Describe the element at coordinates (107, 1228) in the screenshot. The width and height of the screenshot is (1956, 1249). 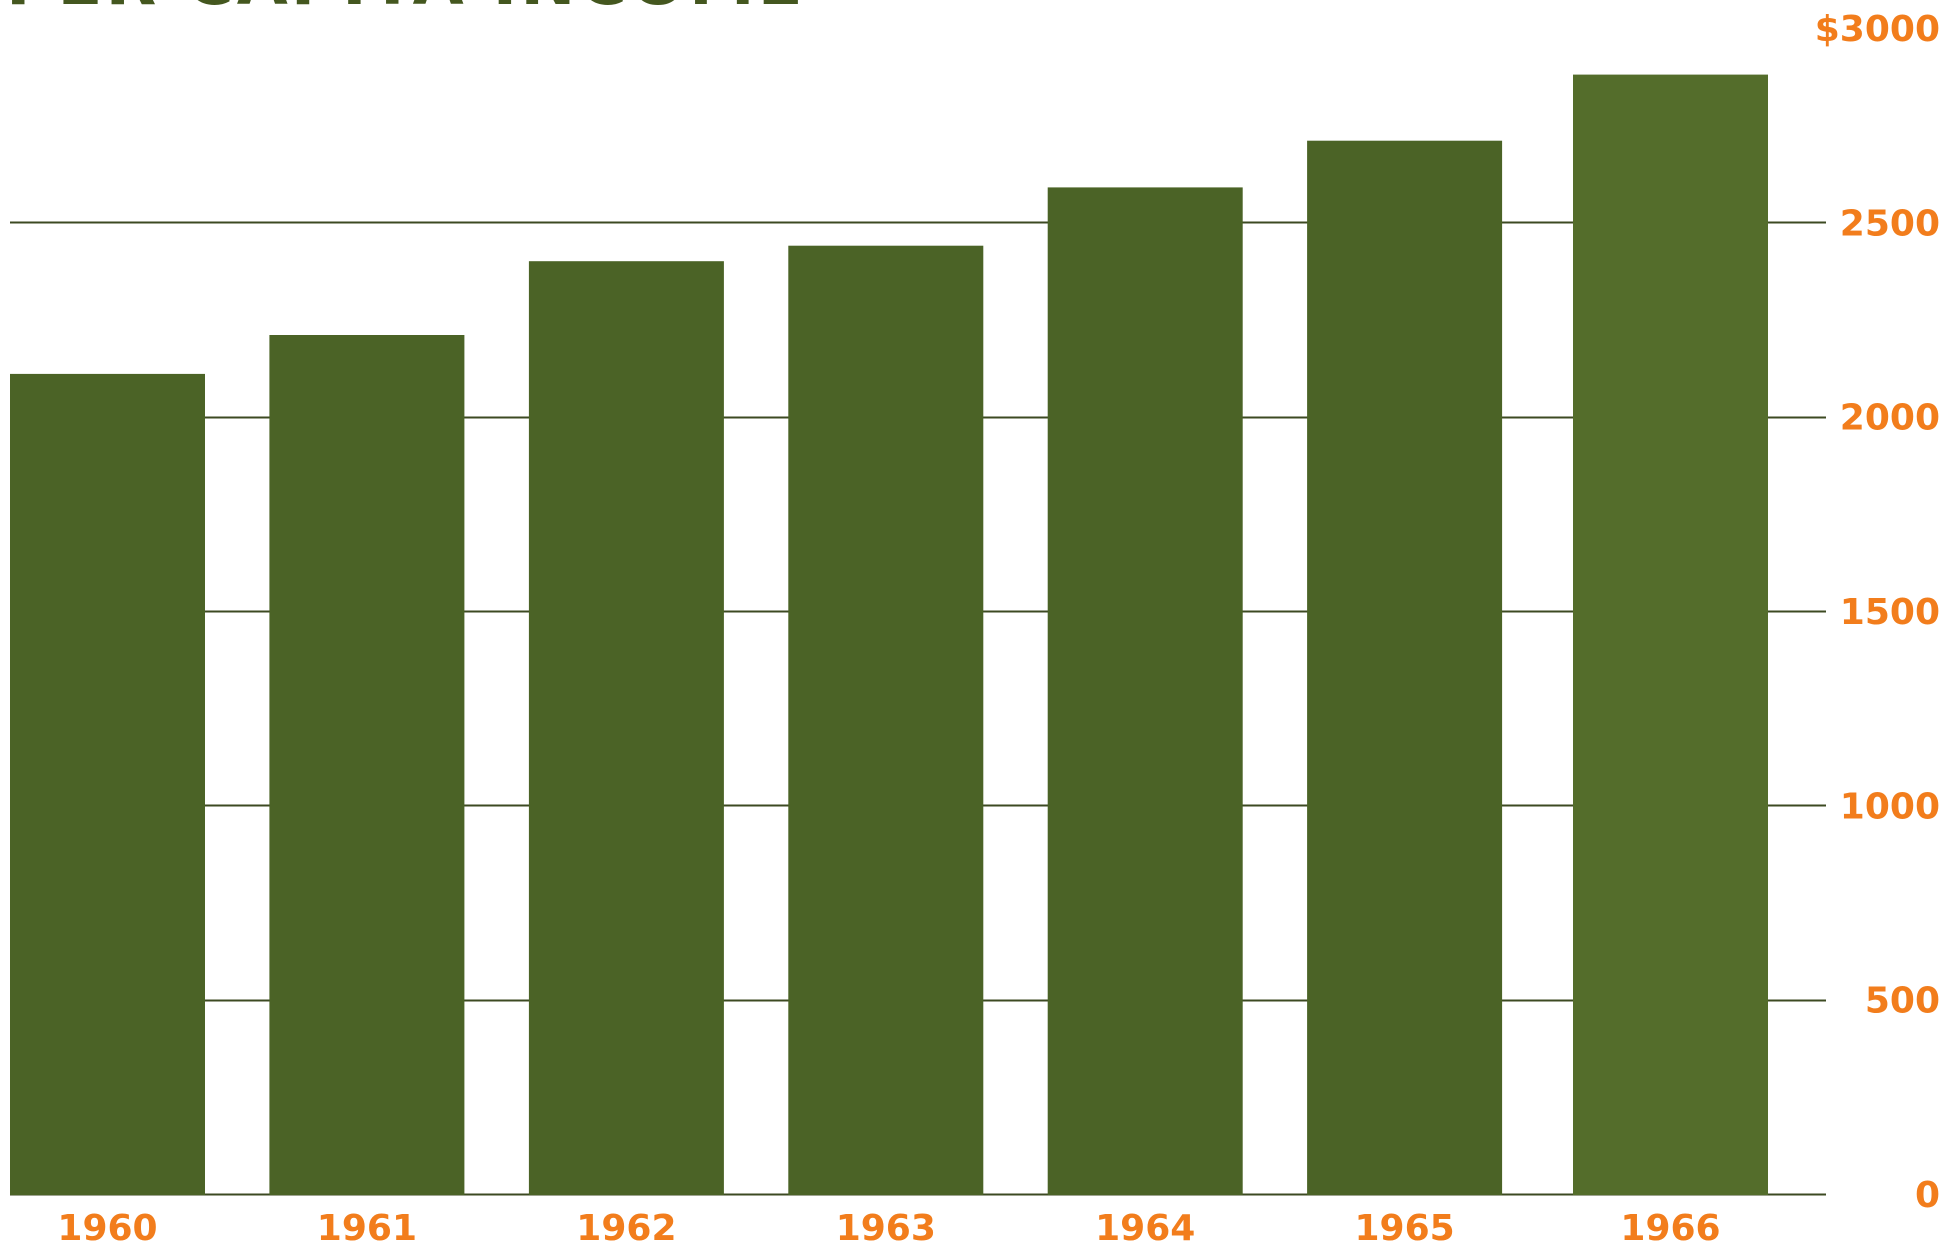
I see `x-tick-label: 1960` at that location.